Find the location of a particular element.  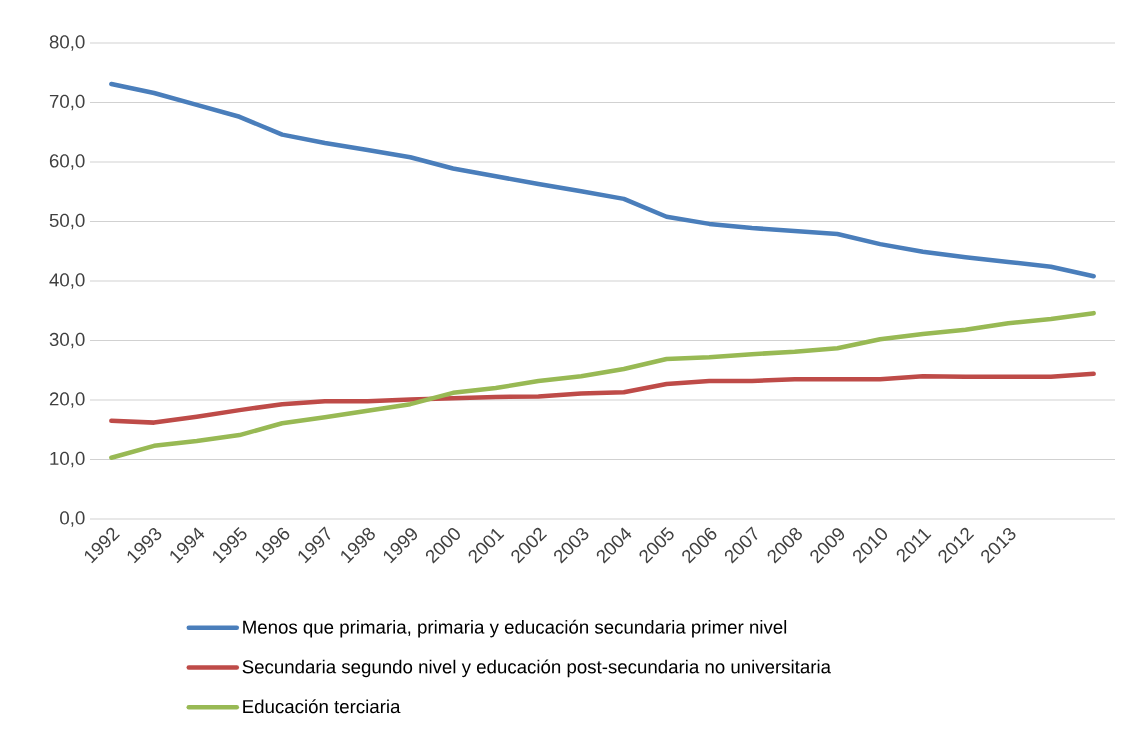

y-tick-label: 10,0 is located at coordinates (67, 459).